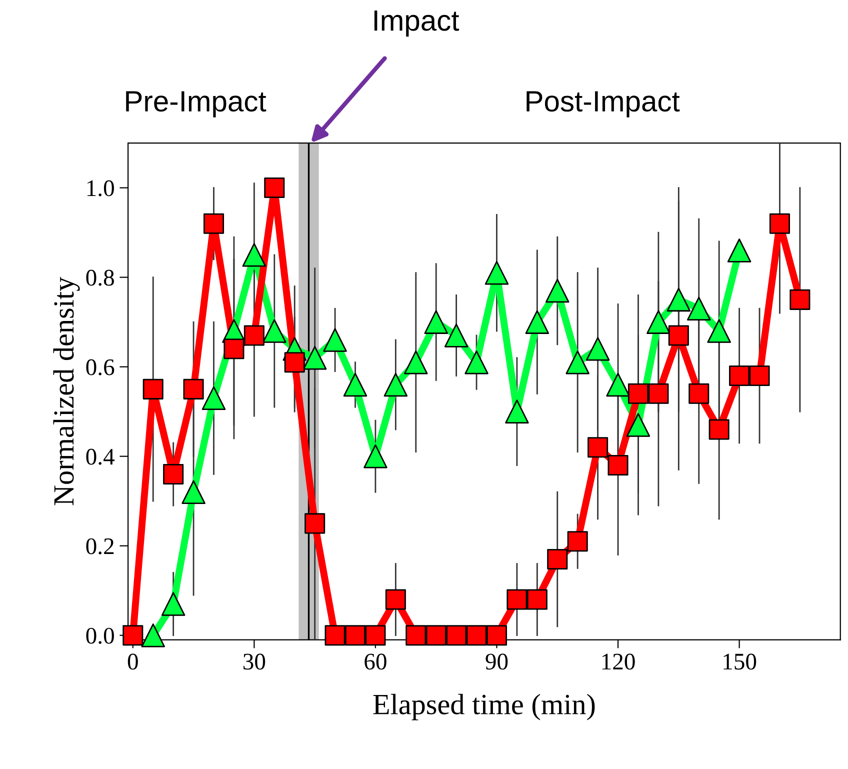  What do you see at coordinates (100, 456) in the screenshot?
I see `y-tick-label: 0.4` at bounding box center [100, 456].